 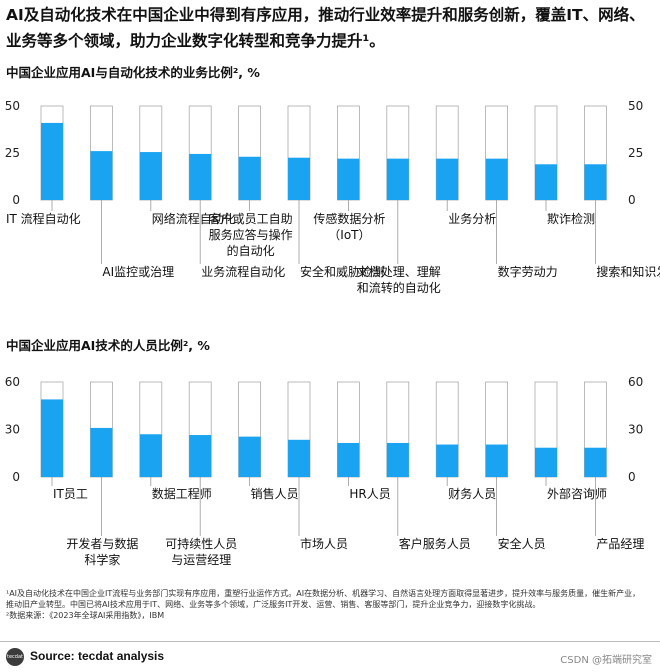 I want to click on category-label-line: 数字劳动力, so click(x=528, y=271).